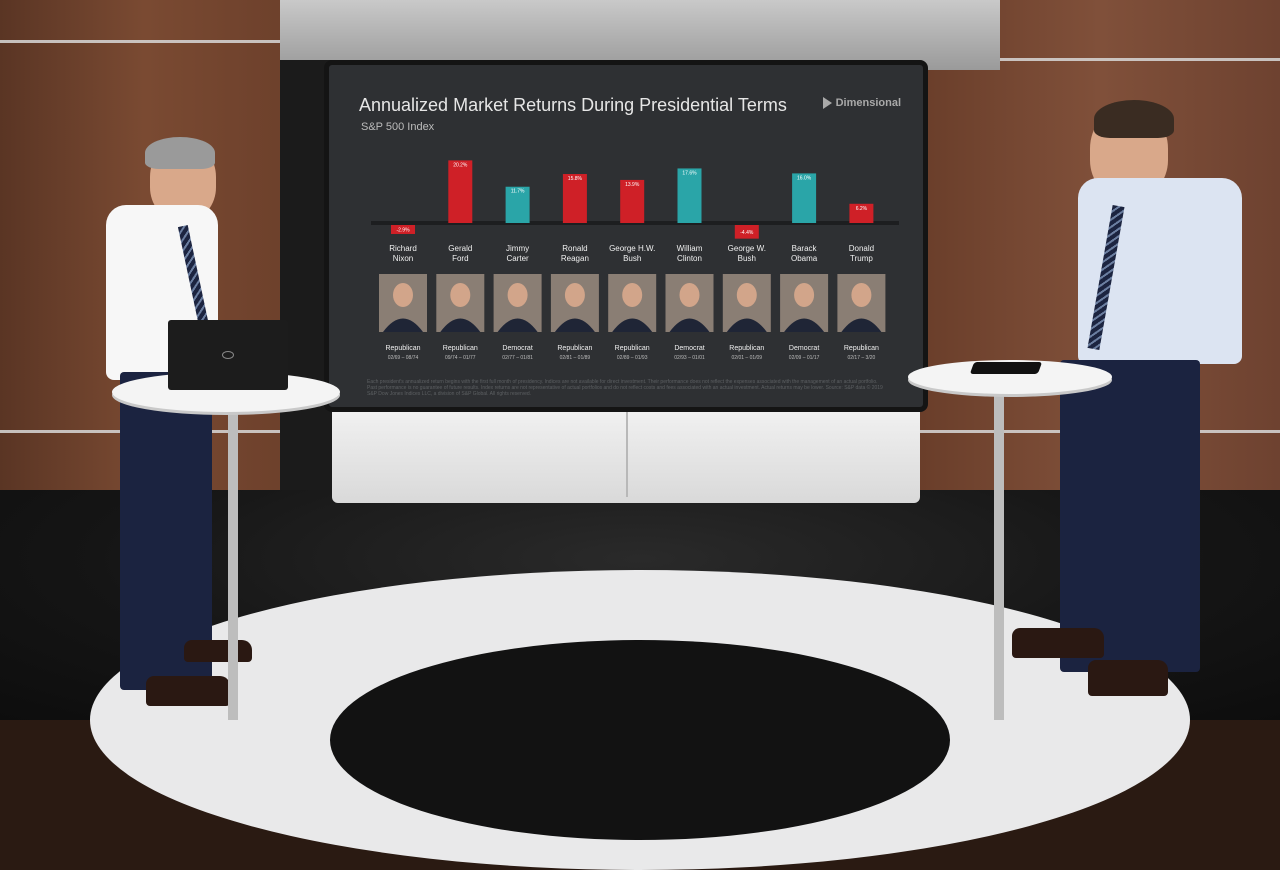  I want to click on chart-subtitle: S&P 500 Index, so click(398, 127).